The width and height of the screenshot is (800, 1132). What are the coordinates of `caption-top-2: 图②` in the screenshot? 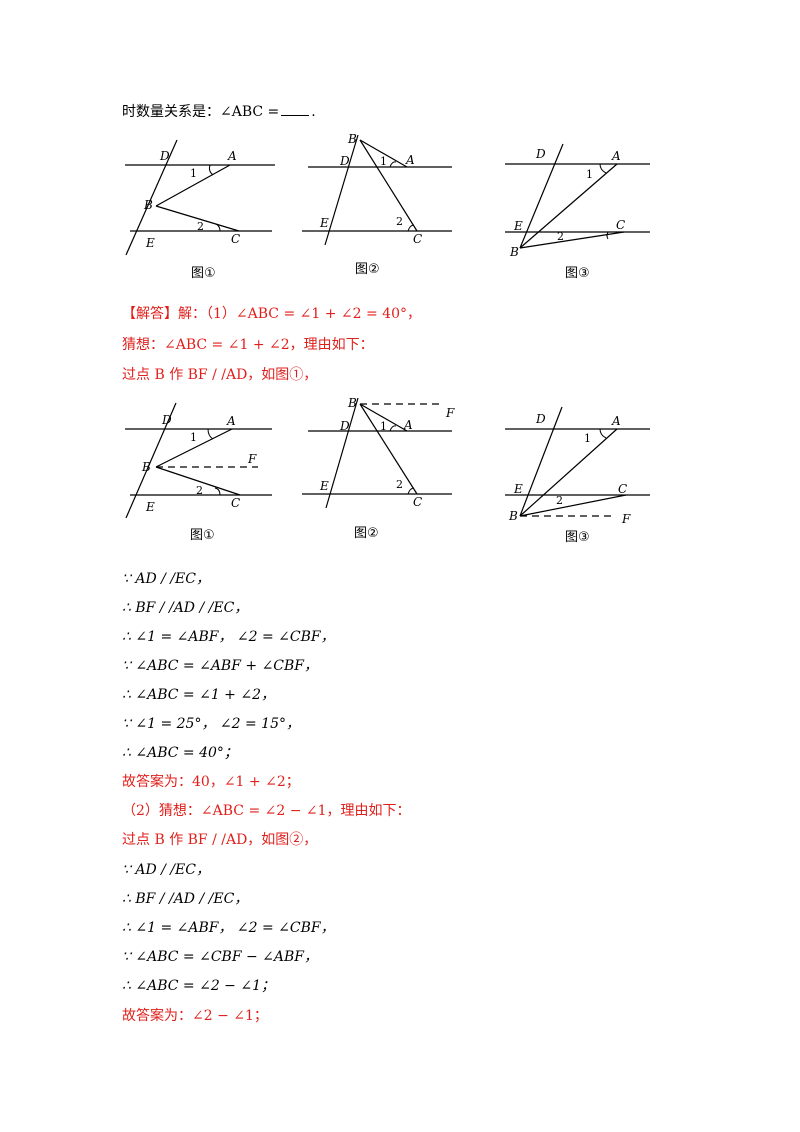 It's located at (367, 269).